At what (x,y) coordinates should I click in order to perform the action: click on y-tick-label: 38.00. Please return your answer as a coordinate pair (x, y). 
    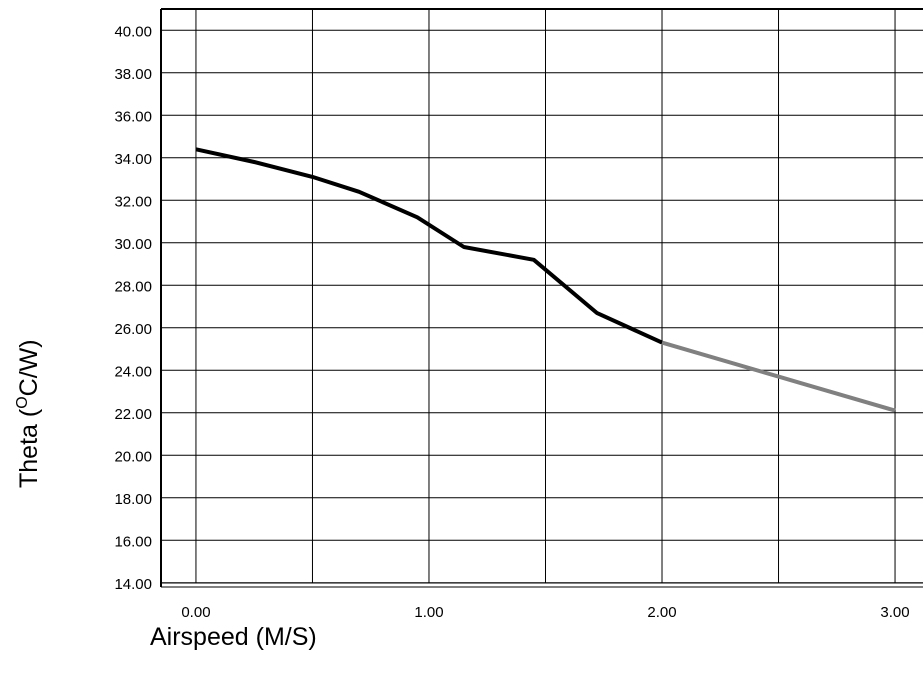
    Looking at the image, I should click on (133, 74).